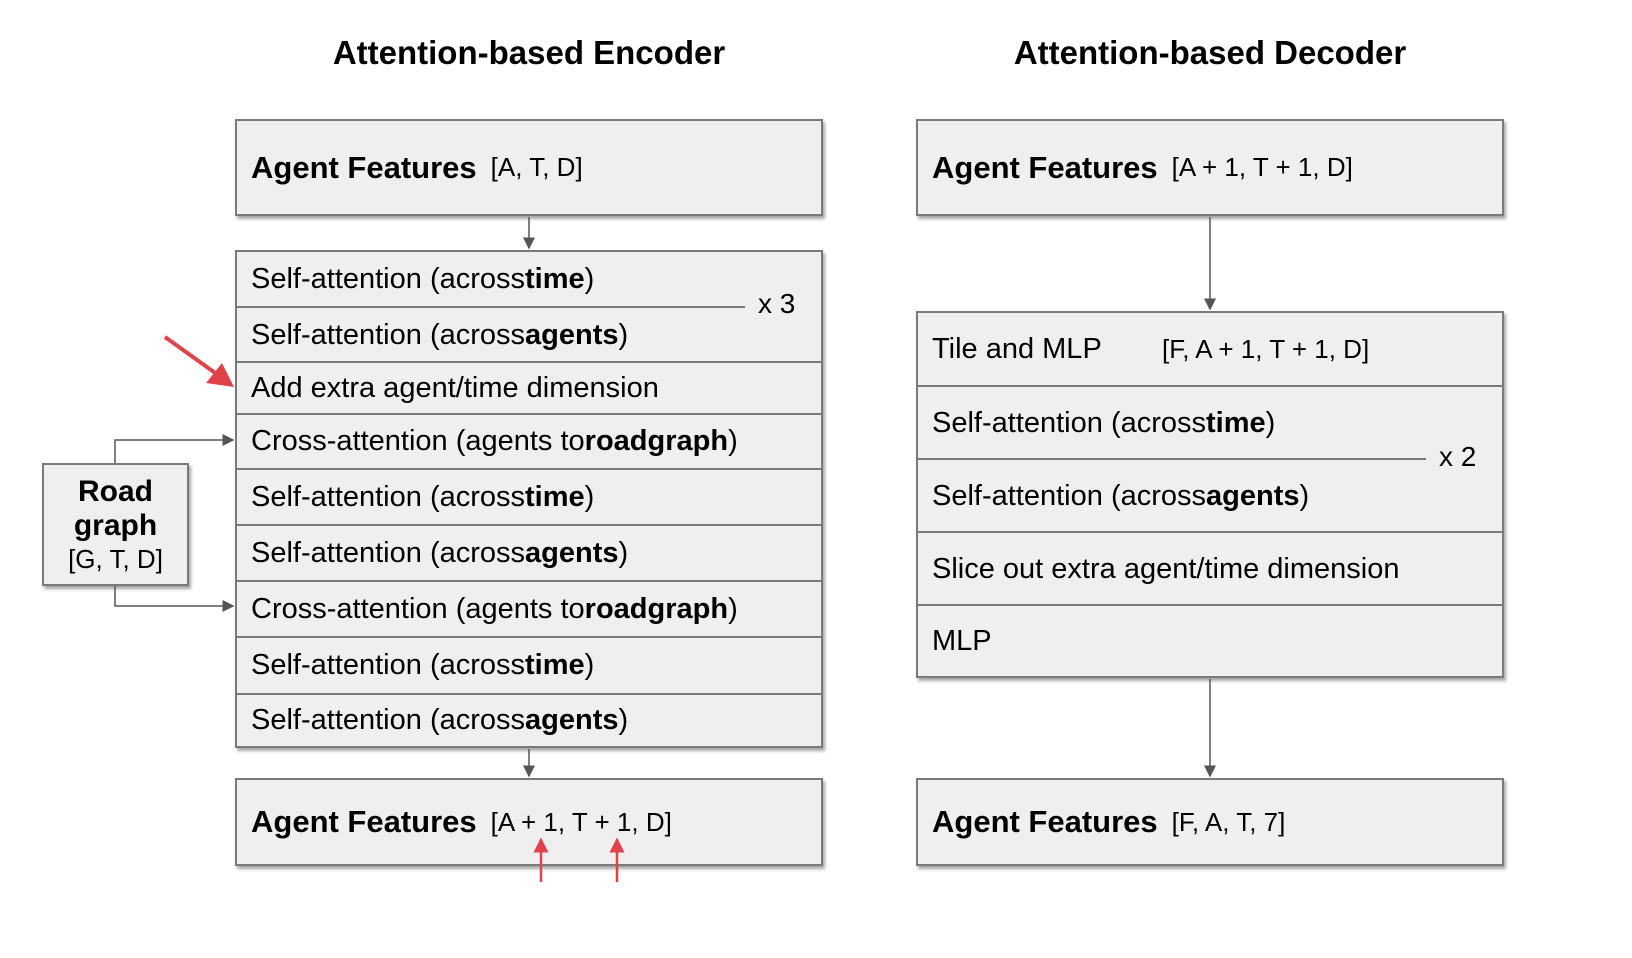 The width and height of the screenshot is (1632, 958). Describe the element at coordinates (1151, 348) in the screenshot. I see `decoder-tile-row: Tile and MLP [F, A + 1, T + 1, D]` at that location.